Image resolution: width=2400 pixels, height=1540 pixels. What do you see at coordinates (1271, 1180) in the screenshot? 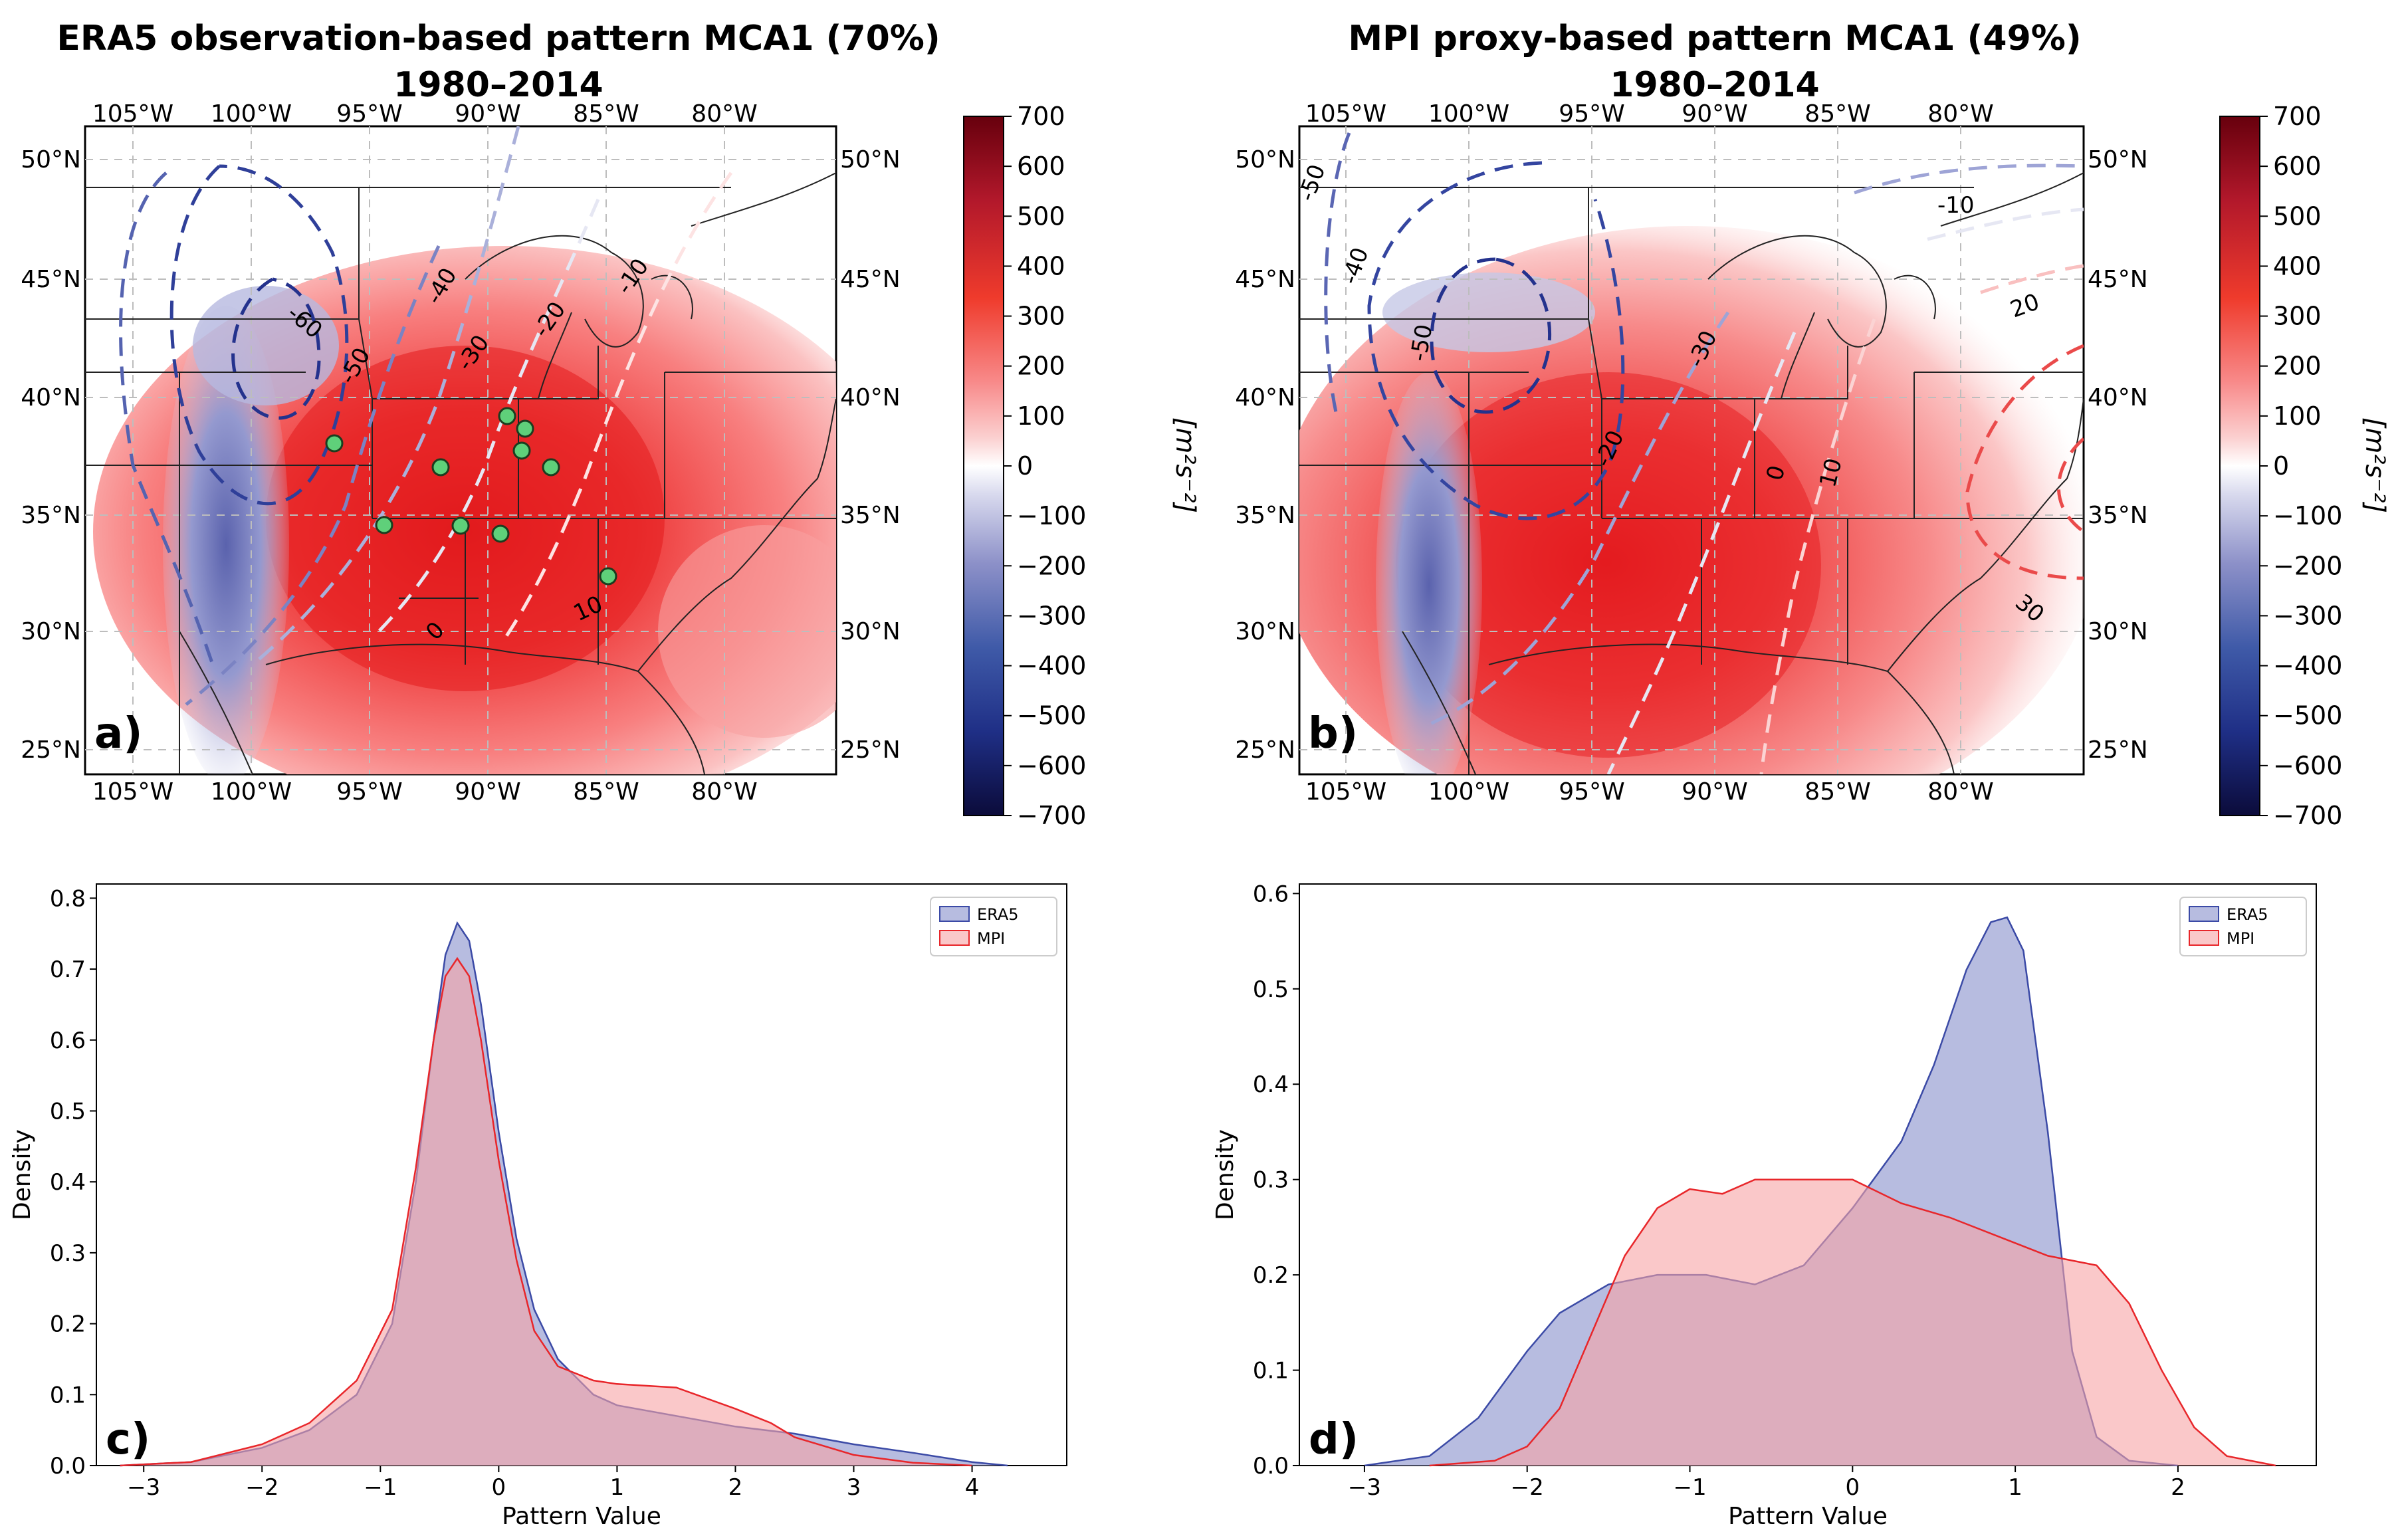
I see `panel-d-ytick-label: 0.3` at bounding box center [1271, 1180].